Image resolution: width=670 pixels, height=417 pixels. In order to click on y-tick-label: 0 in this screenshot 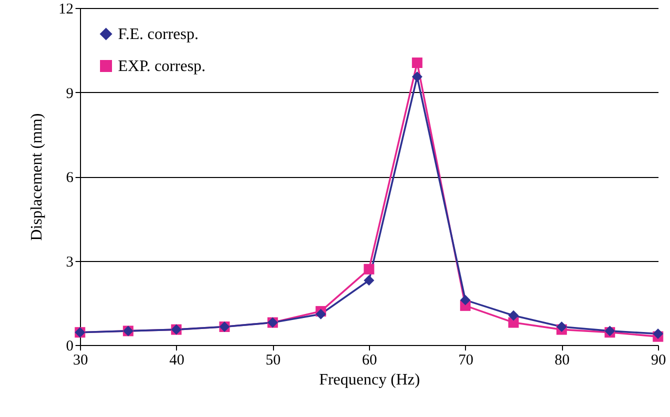, I will do `click(70, 346)`.